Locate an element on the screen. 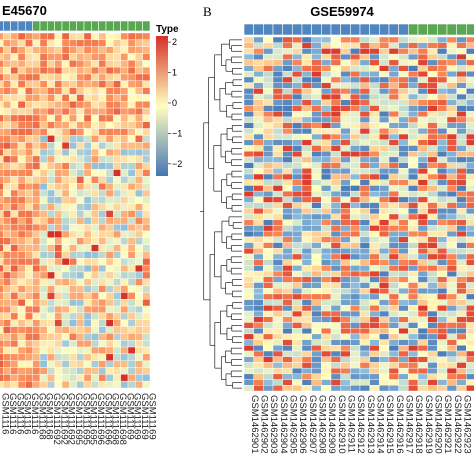  type-cell is located at coordinates (461, 29).